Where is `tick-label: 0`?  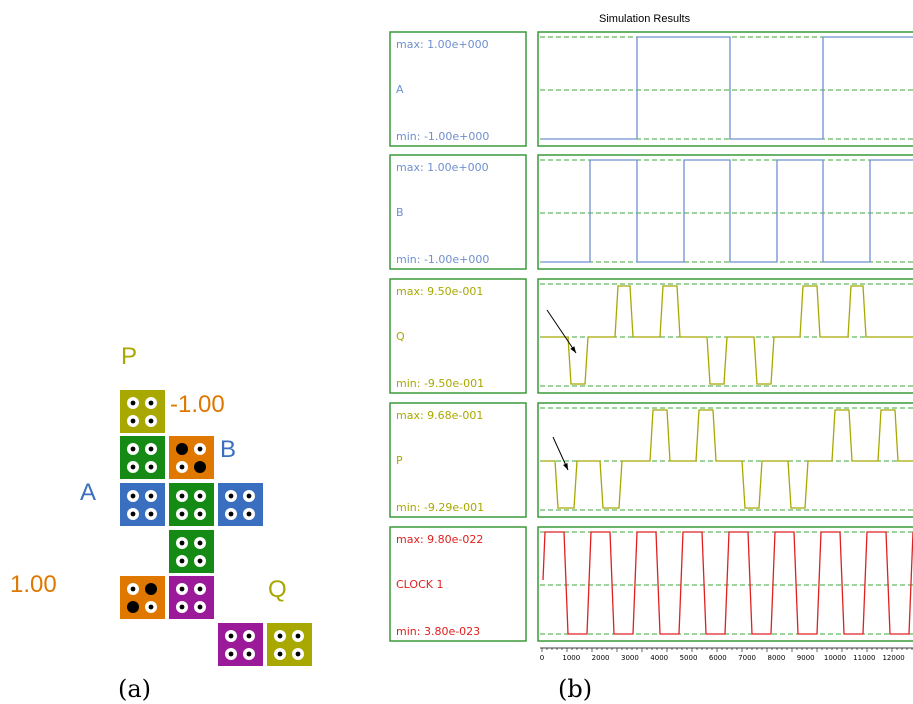 tick-label: 0 is located at coordinates (542, 658).